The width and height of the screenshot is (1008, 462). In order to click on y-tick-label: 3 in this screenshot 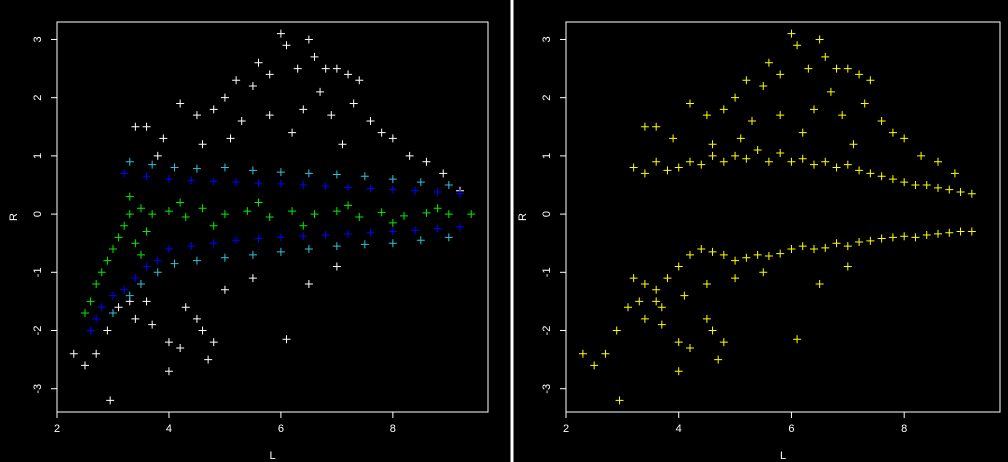, I will do `click(547, 39)`.